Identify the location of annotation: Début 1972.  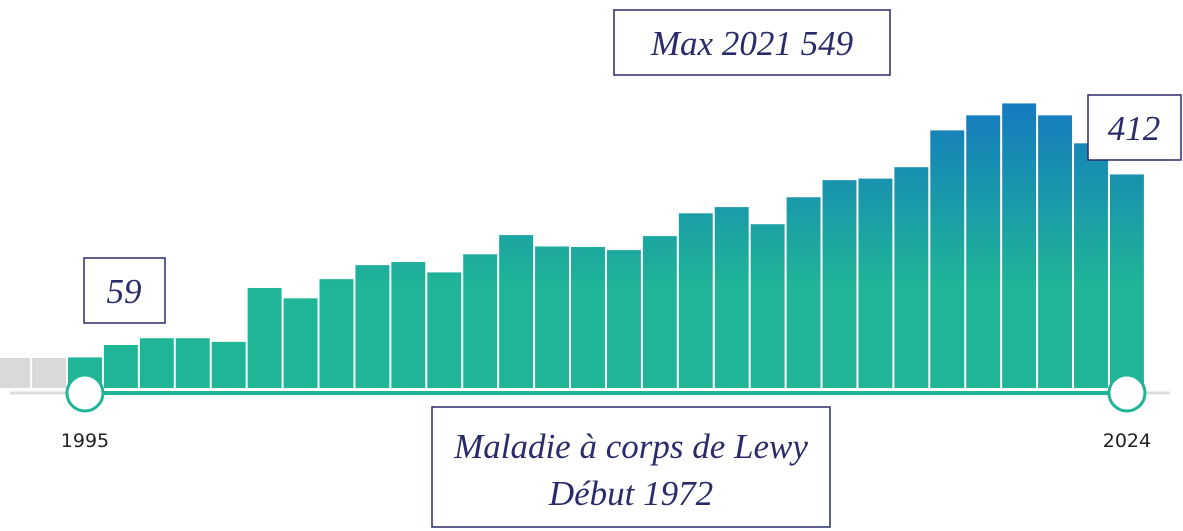
(630, 493).